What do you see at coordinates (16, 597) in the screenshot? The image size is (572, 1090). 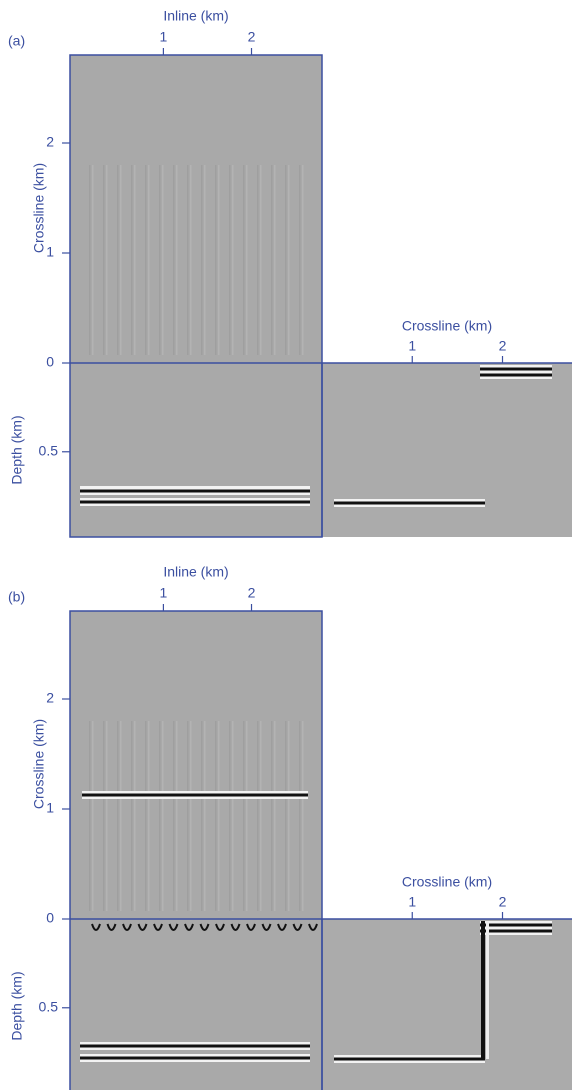 I see `panel-label: (b)` at bounding box center [16, 597].